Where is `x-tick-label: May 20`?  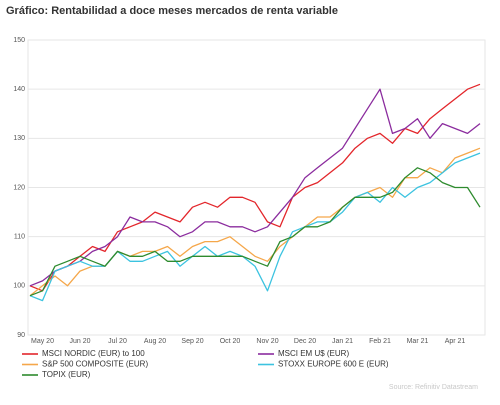 x-tick-label: May 20 is located at coordinates (42, 341).